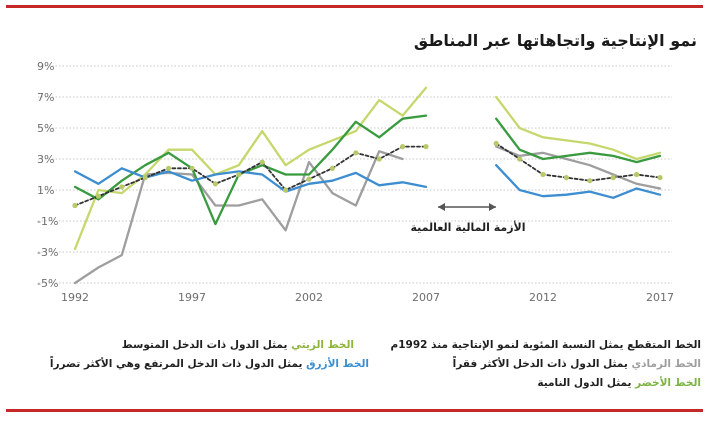 The width and height of the screenshot is (709, 421). Describe the element at coordinates (555, 40) in the screenshot. I see `chart-title: نمو الإنتاجية واتجاهاتها عبر المناطق` at that location.